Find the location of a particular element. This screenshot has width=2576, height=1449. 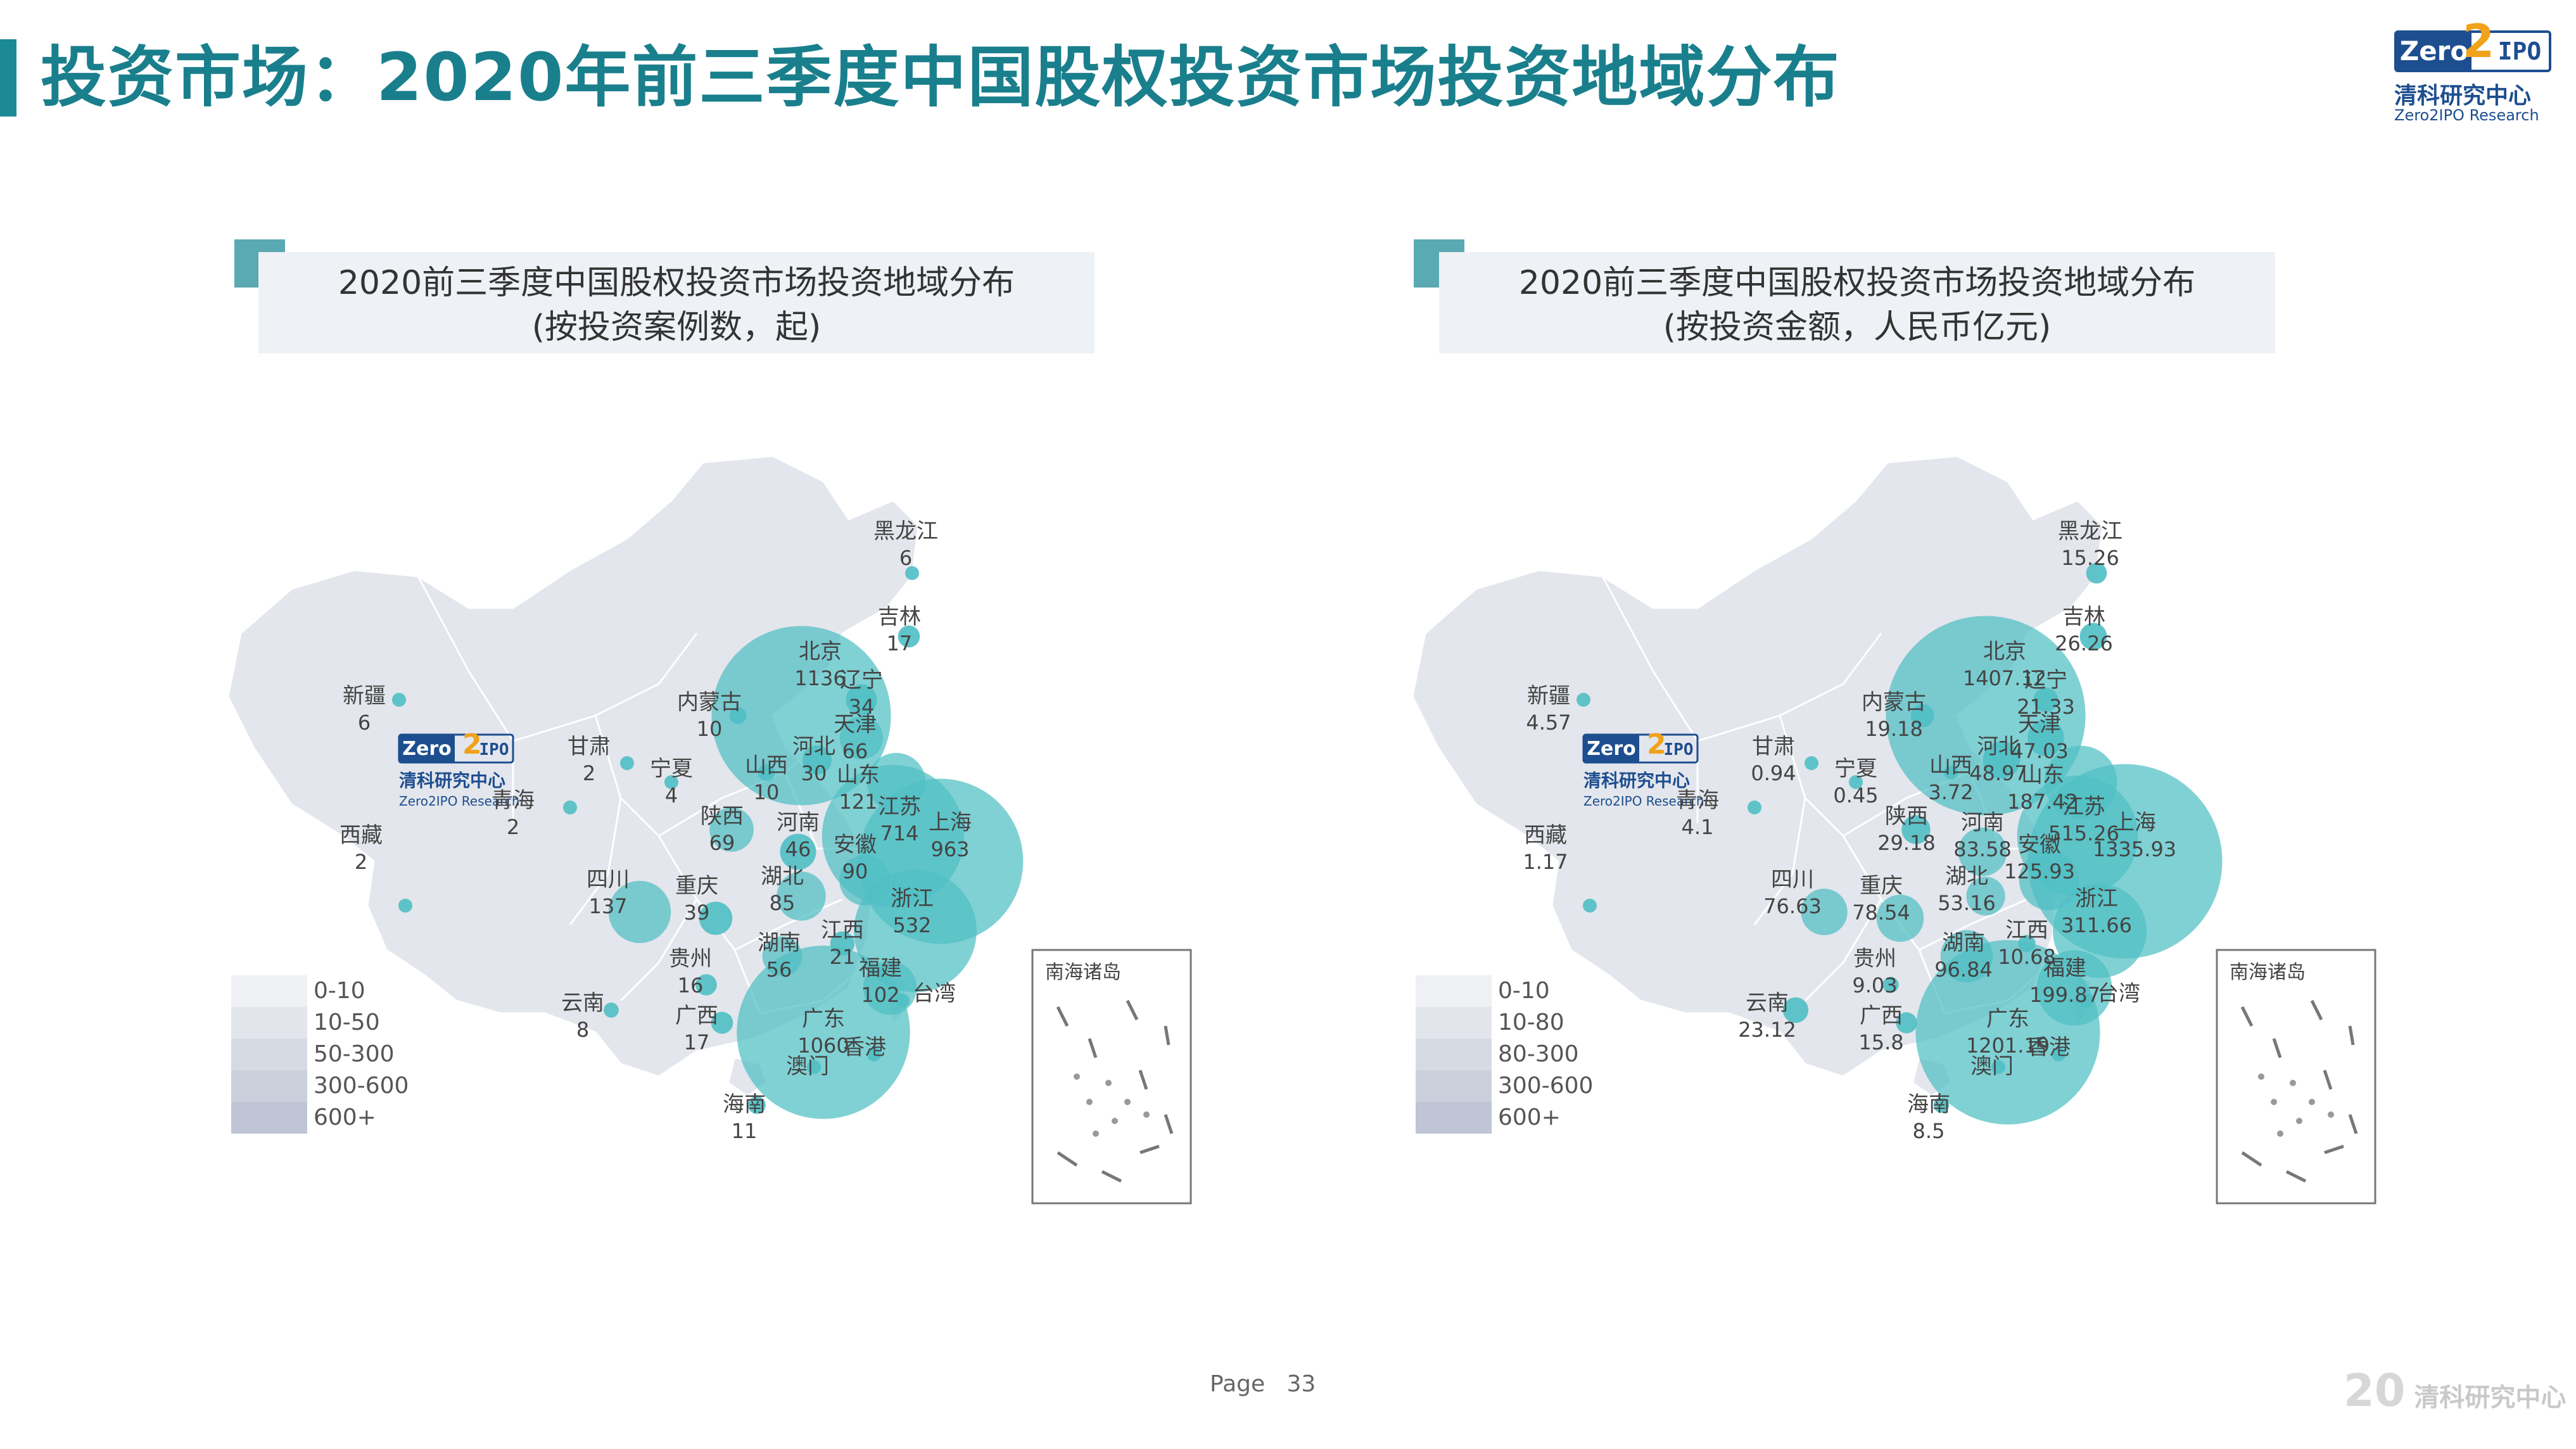

footer-logo: 20 清科研究中心 is located at coordinates (2455, 1391).